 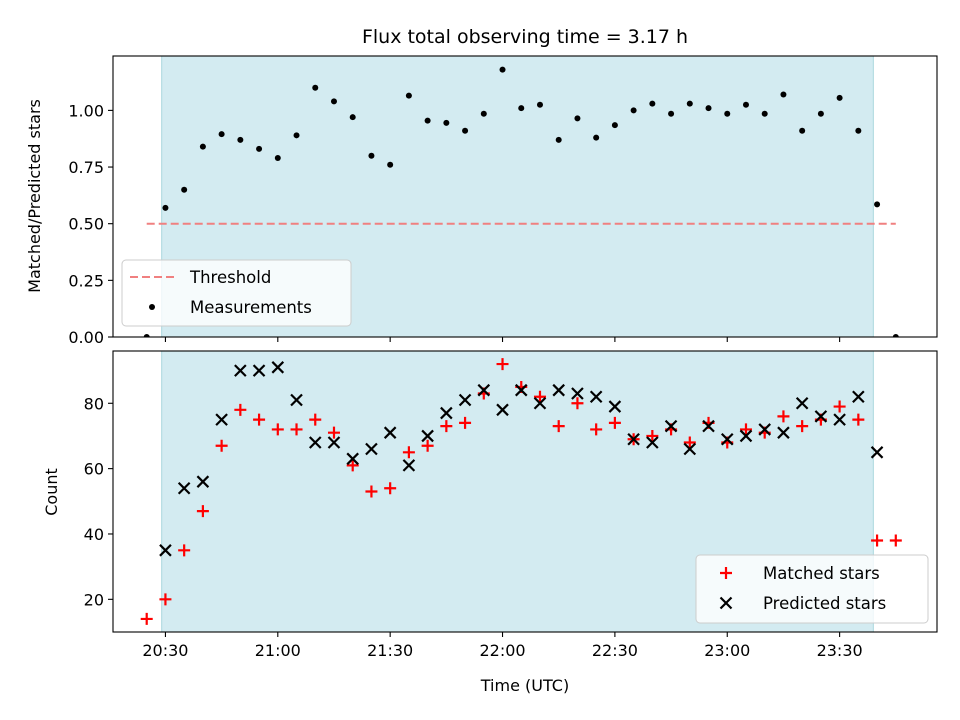 What do you see at coordinates (86, 224) in the screenshot?
I see `y-tick-label: 0.50` at bounding box center [86, 224].